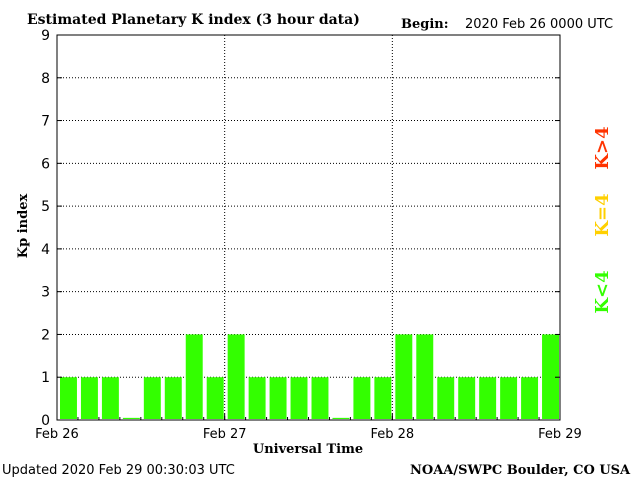 Image resolution: width=640 pixels, height=480 pixels. I want to click on y-tick-label: 8, so click(45, 79).